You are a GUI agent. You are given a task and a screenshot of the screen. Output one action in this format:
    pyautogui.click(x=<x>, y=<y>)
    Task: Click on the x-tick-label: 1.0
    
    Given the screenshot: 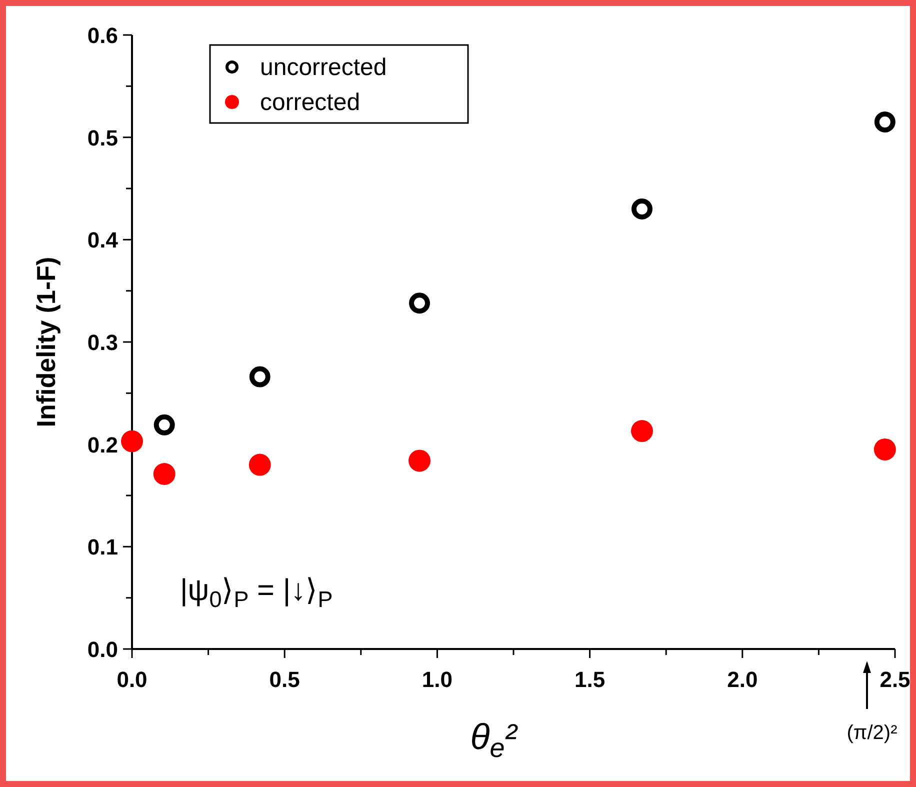 What is the action you would take?
    pyautogui.click(x=437, y=679)
    